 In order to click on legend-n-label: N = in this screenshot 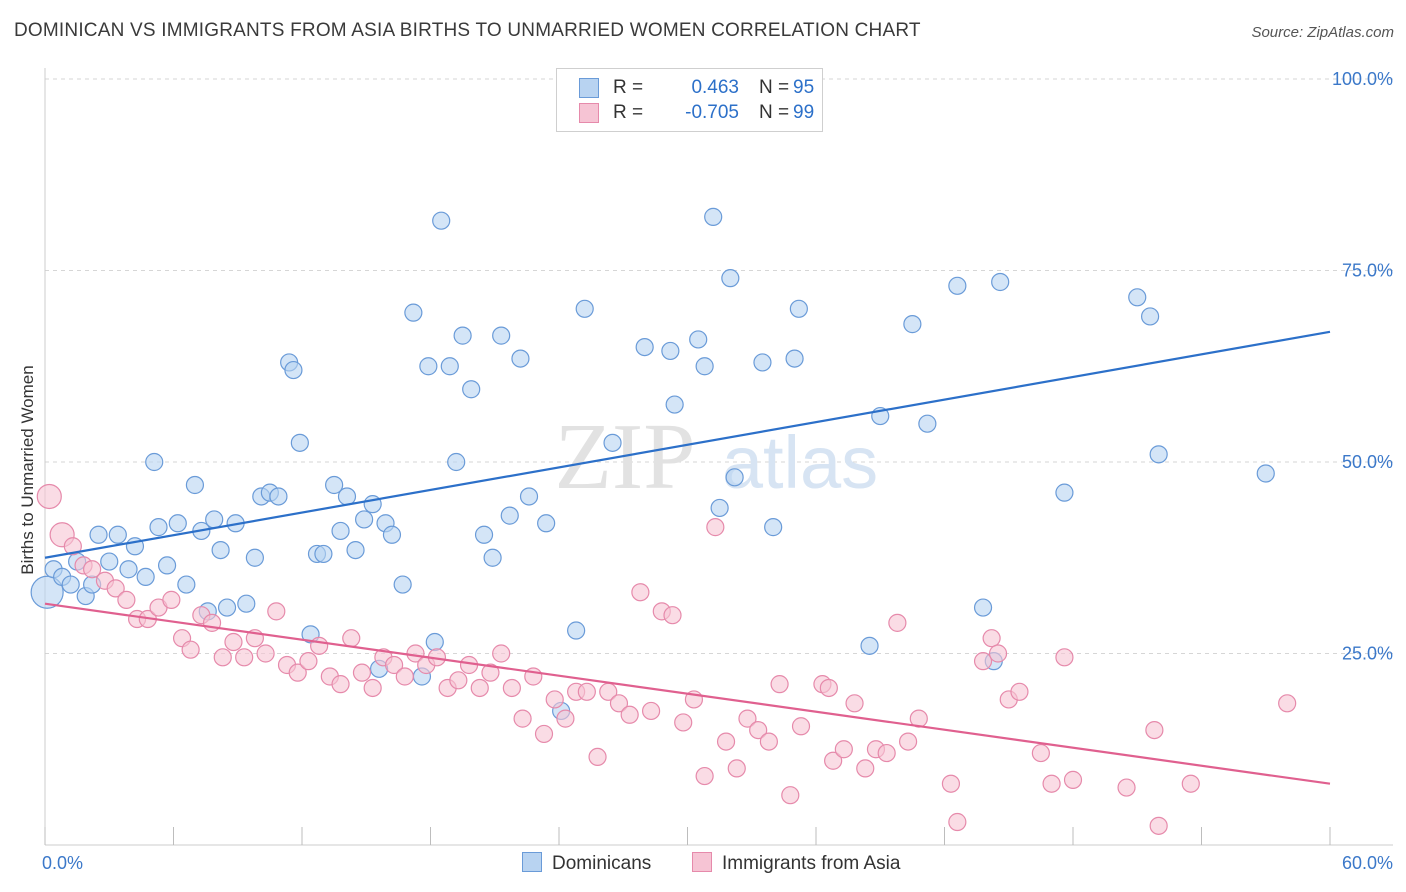, I will do `click(774, 87)`.